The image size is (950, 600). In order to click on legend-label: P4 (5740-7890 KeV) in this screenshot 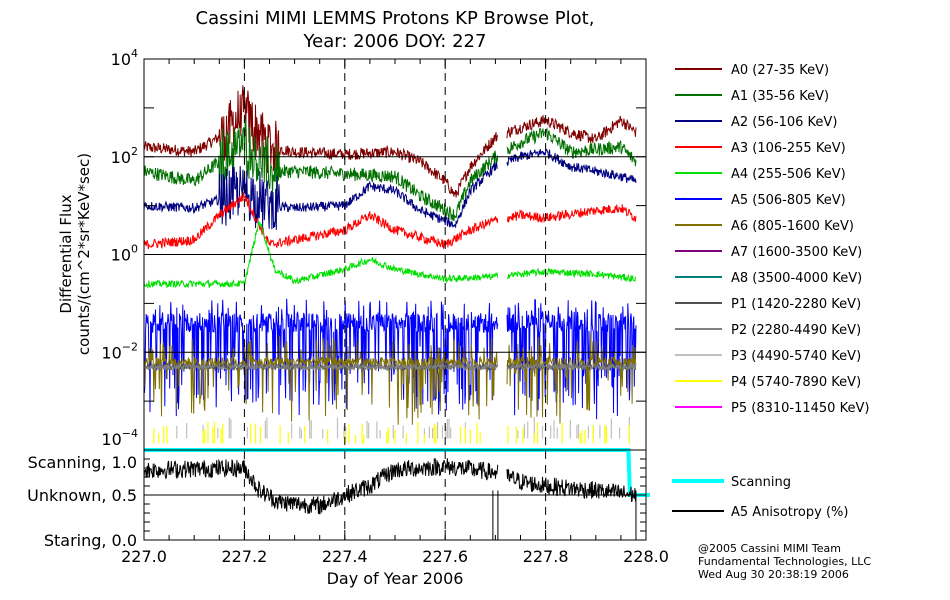, I will do `click(796, 382)`.